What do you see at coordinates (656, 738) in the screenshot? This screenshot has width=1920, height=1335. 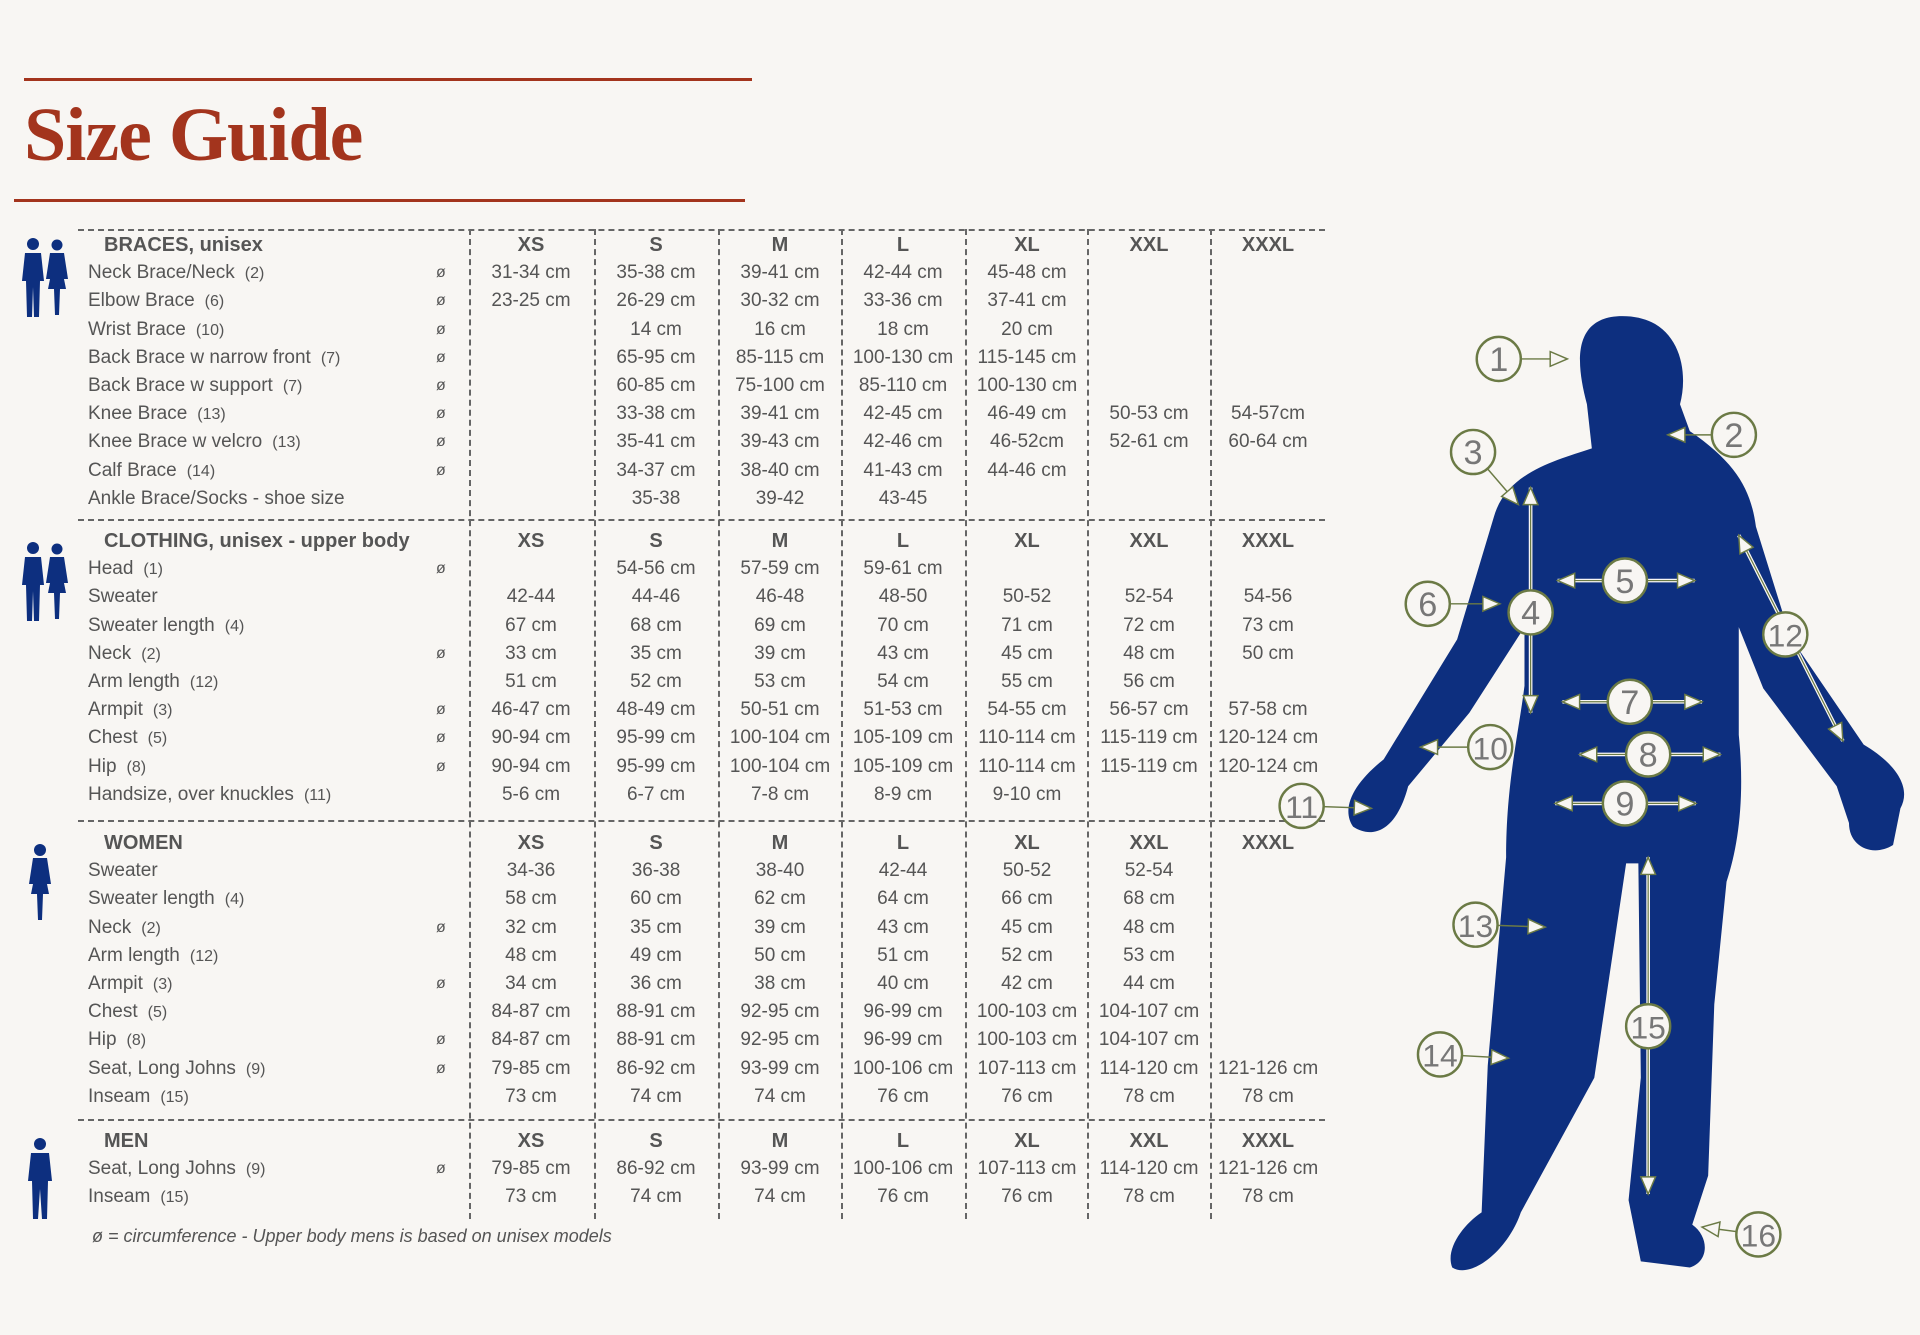 I see `size-value-s: 95-99 cm` at bounding box center [656, 738].